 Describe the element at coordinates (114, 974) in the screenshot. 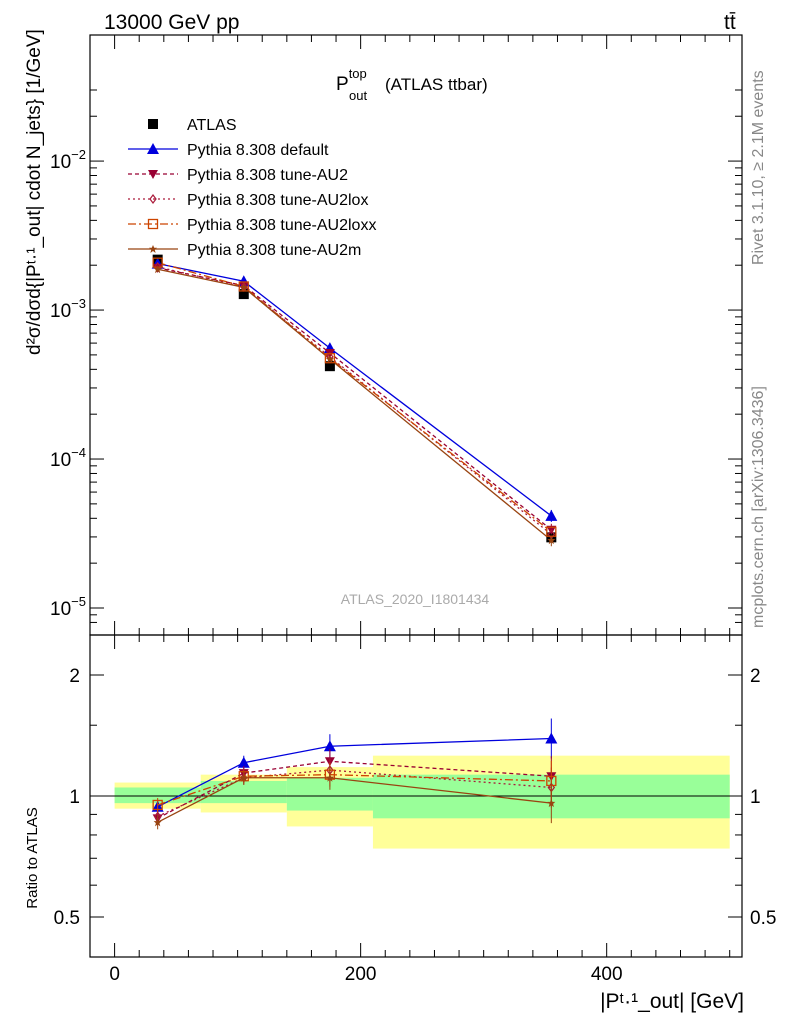

I see `xtick-label-0: 0` at that location.